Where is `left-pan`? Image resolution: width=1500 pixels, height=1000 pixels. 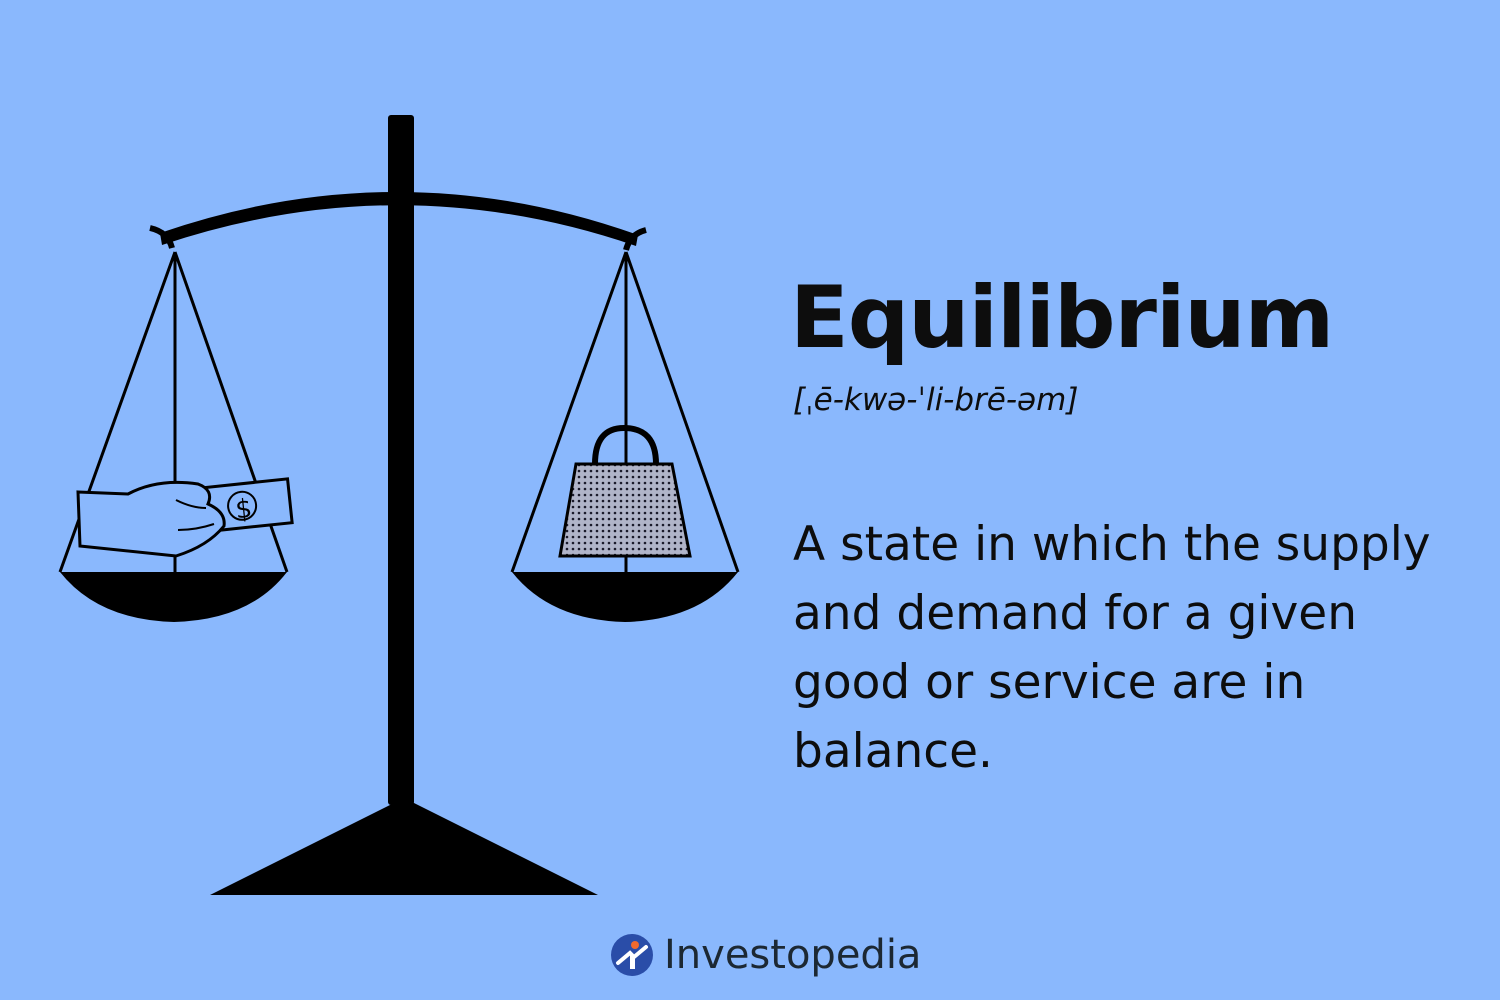 left-pan is located at coordinates (173, 436).